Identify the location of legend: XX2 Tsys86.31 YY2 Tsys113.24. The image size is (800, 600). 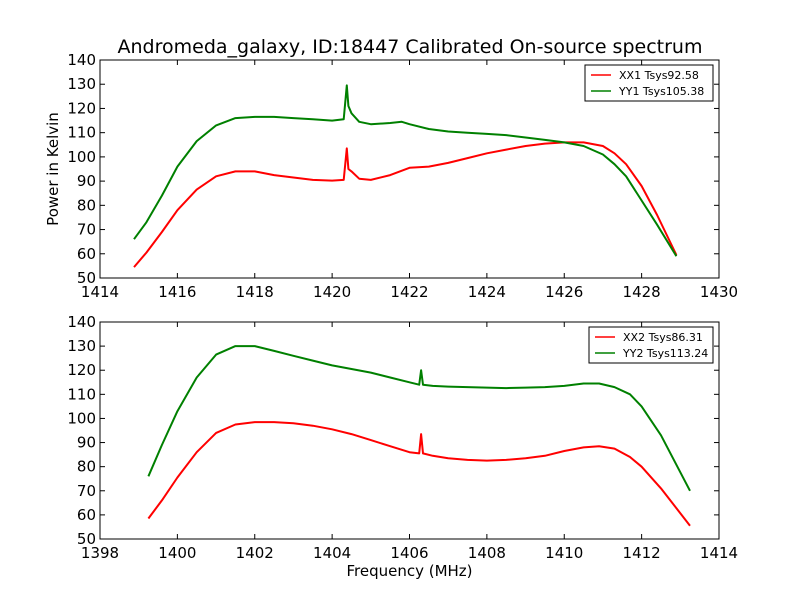
(651, 345).